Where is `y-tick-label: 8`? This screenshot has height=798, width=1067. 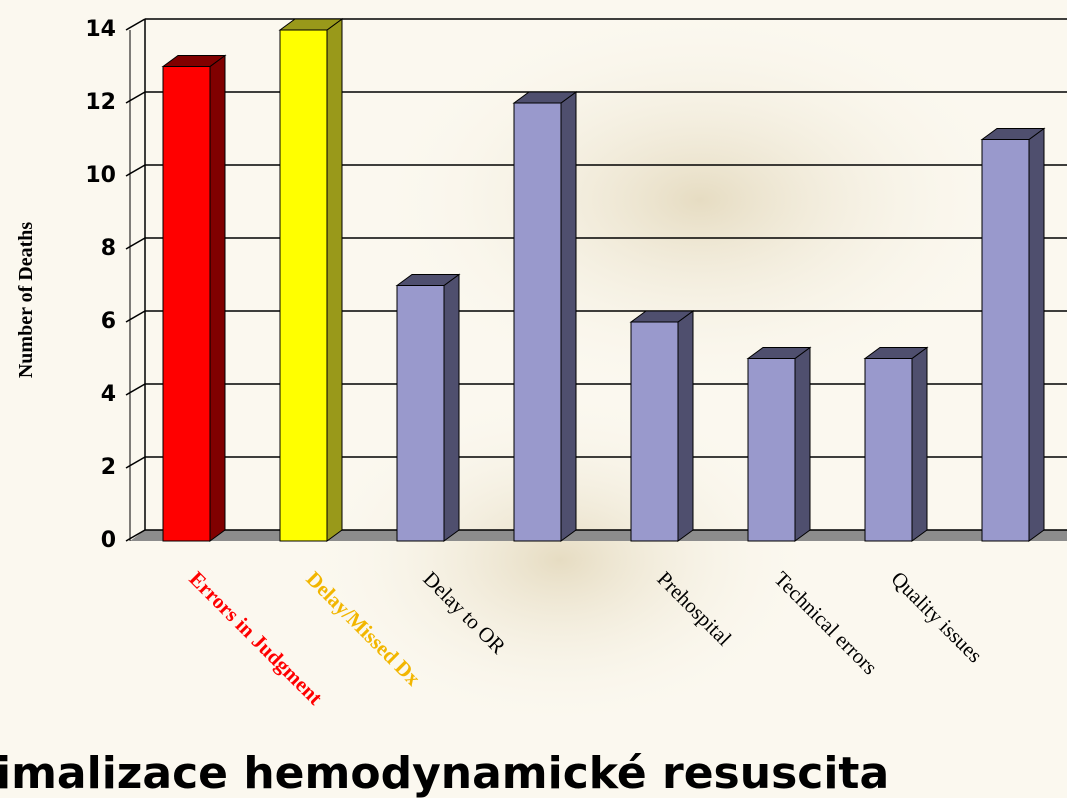 y-tick-label: 8 is located at coordinates (108, 248).